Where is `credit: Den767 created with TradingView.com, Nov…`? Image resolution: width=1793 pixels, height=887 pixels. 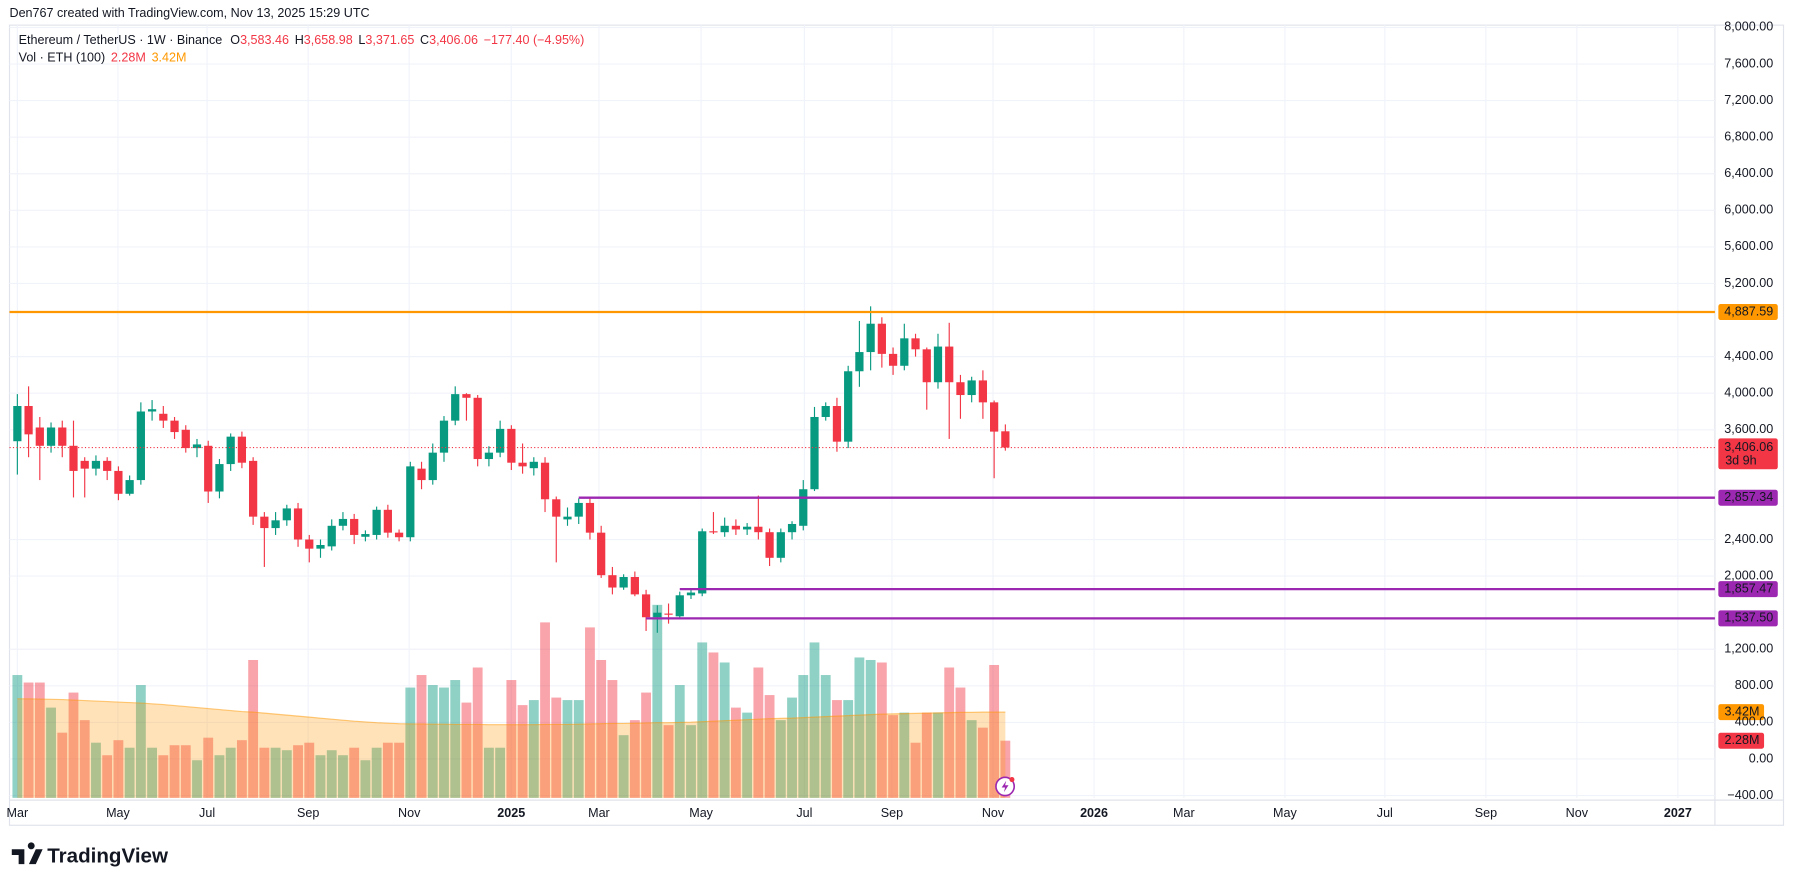 credit: Den767 created with TradingView.com, Nov… is located at coordinates (189, 13).